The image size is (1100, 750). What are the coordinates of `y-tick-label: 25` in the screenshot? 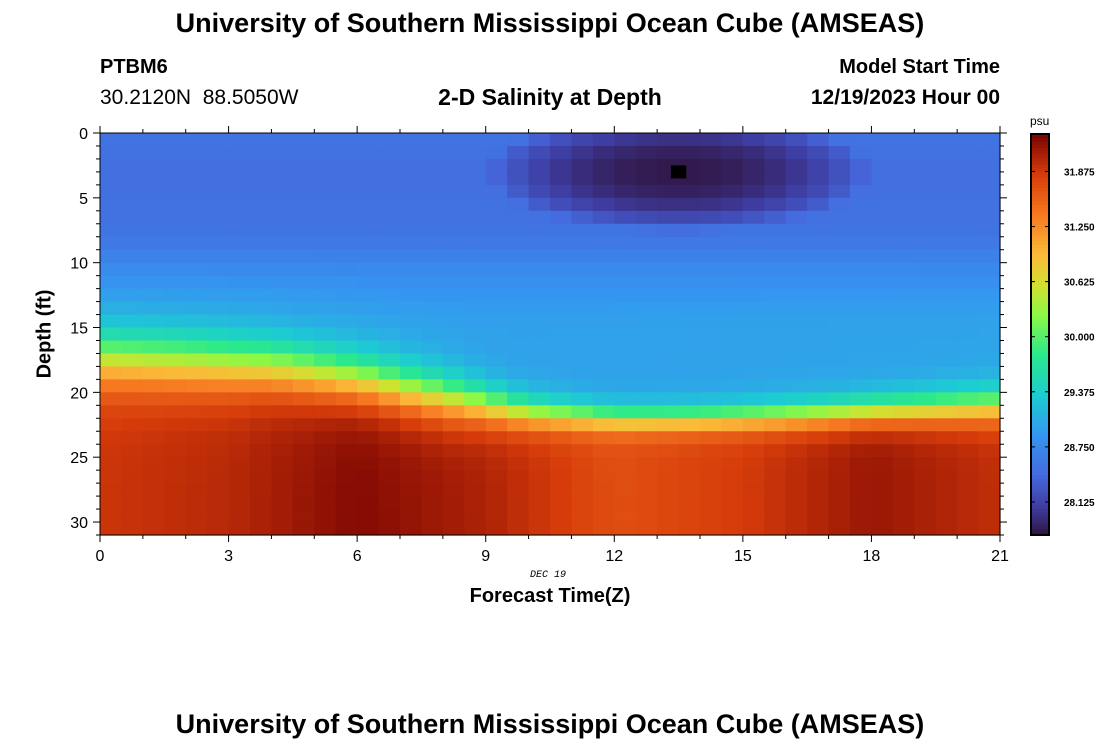 It's located at (79, 458).